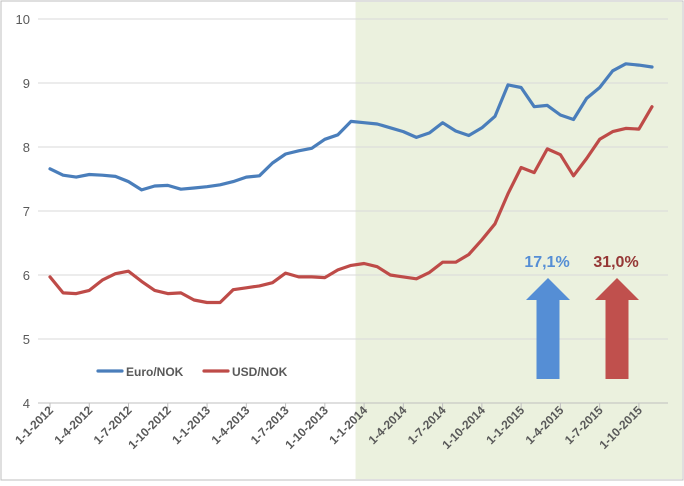  I want to click on growth-label: 17,1%, so click(546, 262).